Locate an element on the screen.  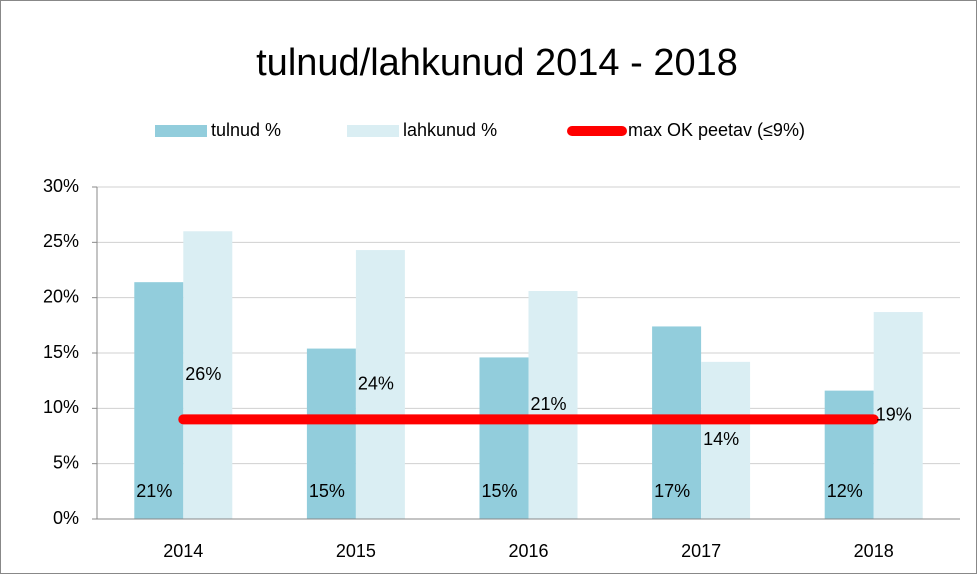
y-tick-label: 15% is located at coordinates (61, 352).